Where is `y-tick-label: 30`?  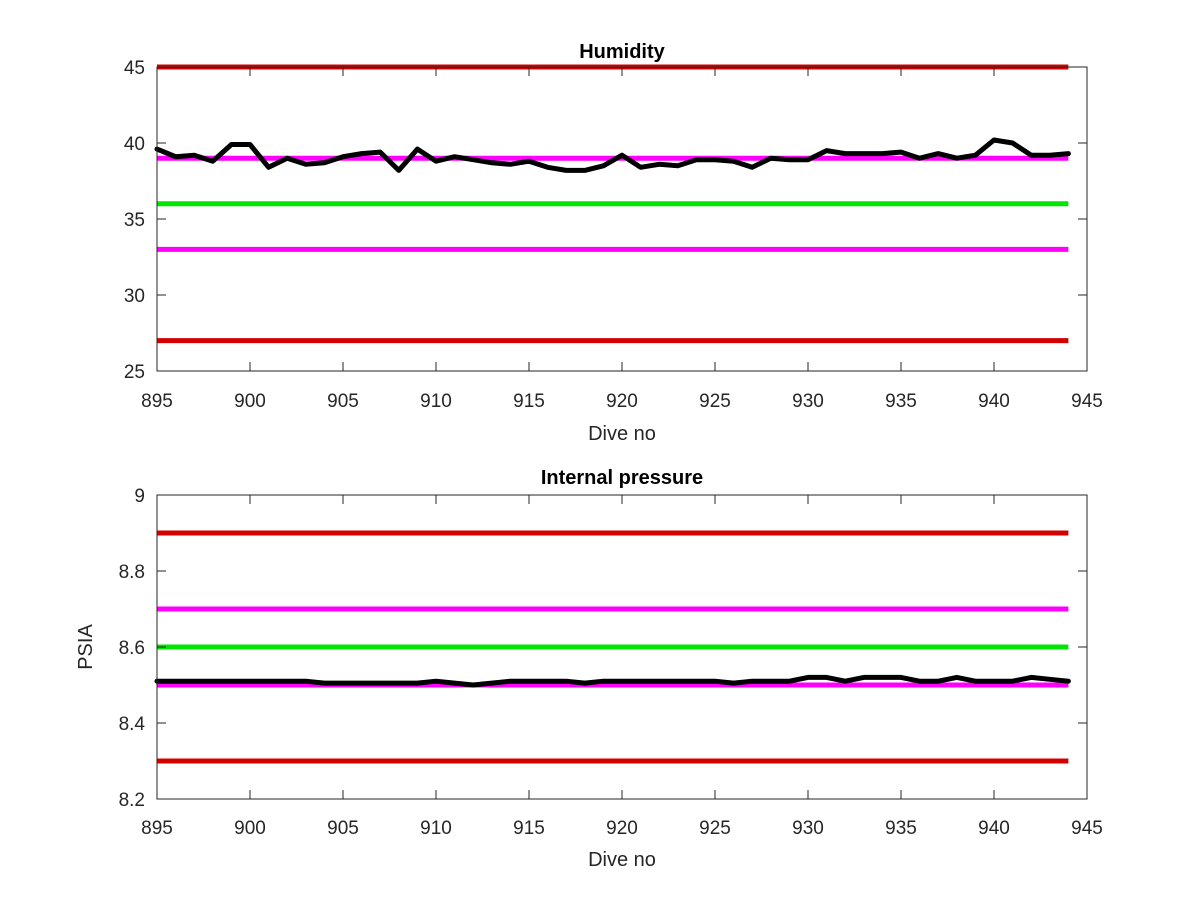 y-tick-label: 30 is located at coordinates (134, 296).